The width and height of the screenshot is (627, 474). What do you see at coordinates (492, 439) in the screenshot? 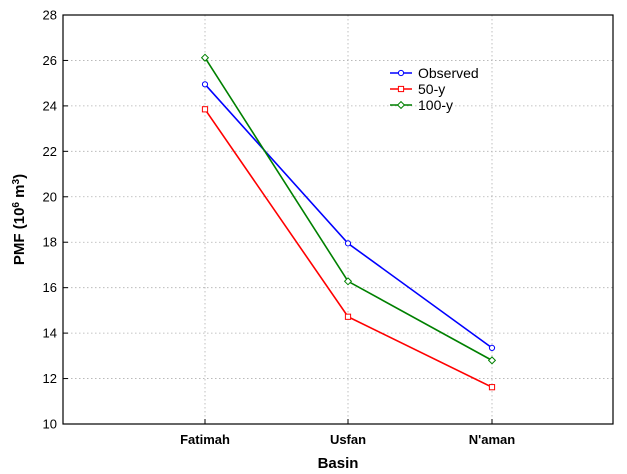
I see `x-tick-label-naman: N'aman` at bounding box center [492, 439].